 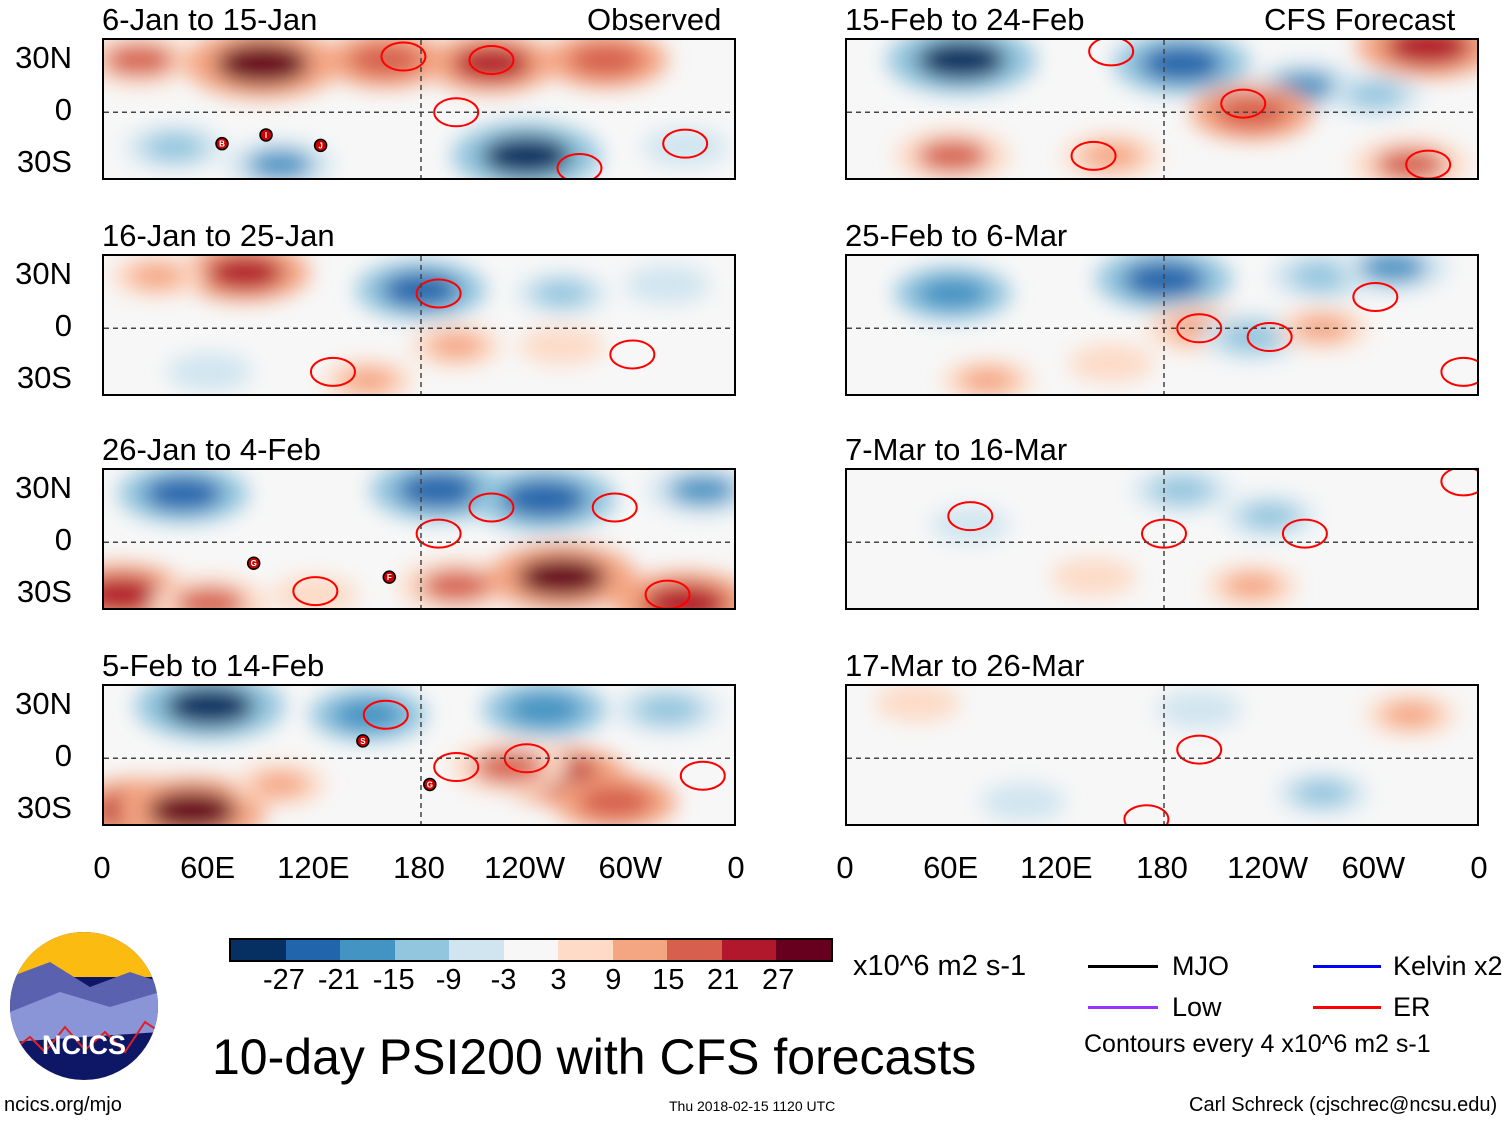 What do you see at coordinates (313, 867) in the screenshot?
I see `lon-tick-label: 120E` at bounding box center [313, 867].